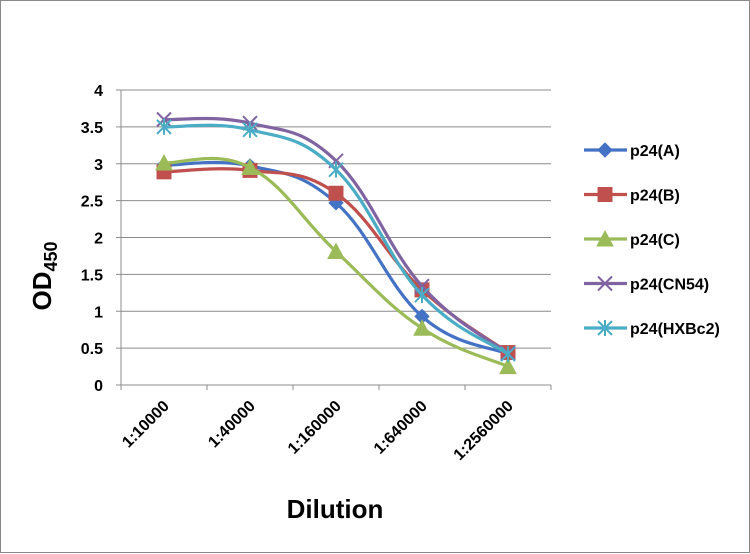 Image resolution: width=750 pixels, height=554 pixels. What do you see at coordinates (232, 425) in the screenshot?
I see `x-tick-label: 1:40000` at bounding box center [232, 425].